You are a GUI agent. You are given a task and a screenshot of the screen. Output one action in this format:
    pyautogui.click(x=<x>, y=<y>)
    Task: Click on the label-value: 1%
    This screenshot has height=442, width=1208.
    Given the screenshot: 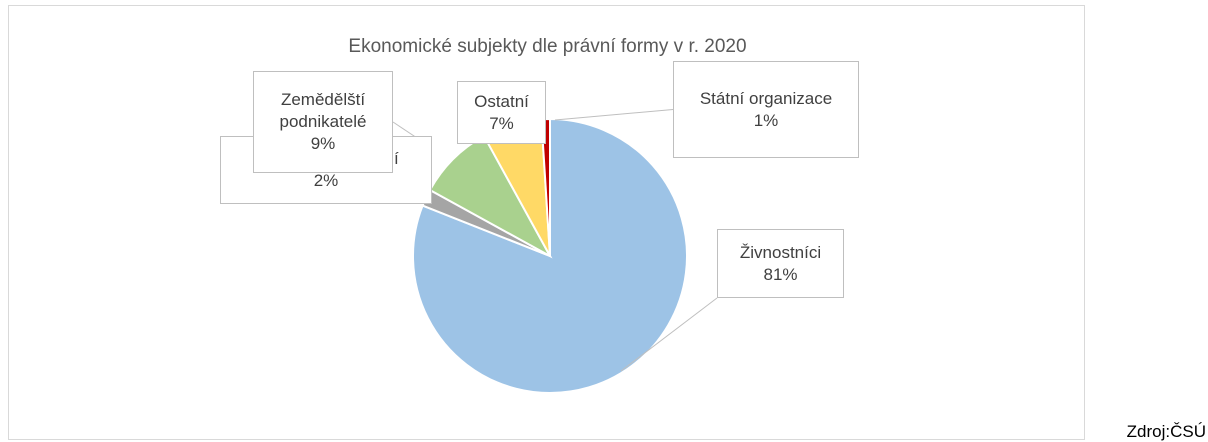 What is the action you would take?
    pyautogui.click(x=766, y=120)
    